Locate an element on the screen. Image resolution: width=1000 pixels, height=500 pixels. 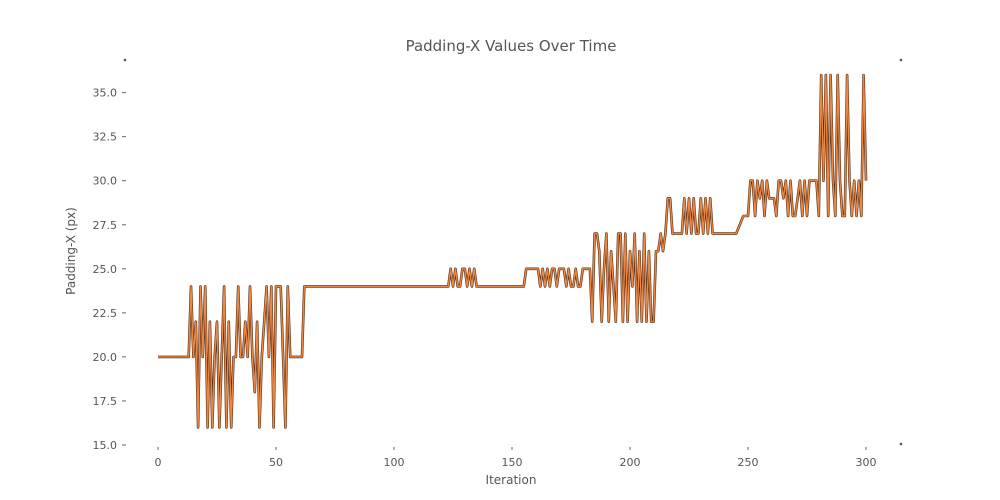
y-axis-label: Padding-X (px) is located at coordinates (71, 251).